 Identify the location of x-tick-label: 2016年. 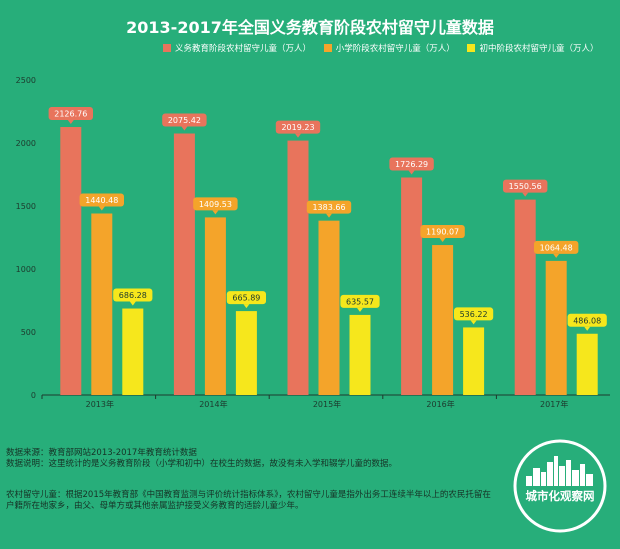
(440, 404).